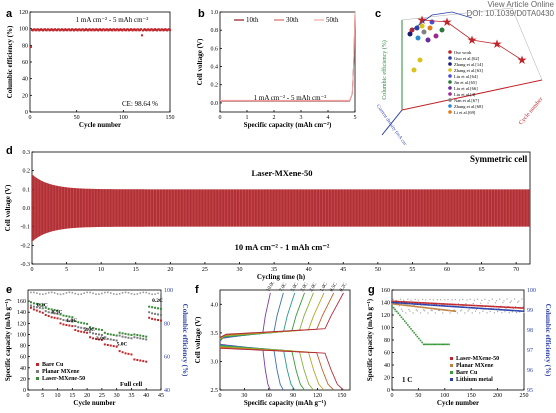 This screenshot has width=556, height=413. Describe the element at coordinates (407, 380) in the screenshot. I see `rate-text: 1 C` at that location.